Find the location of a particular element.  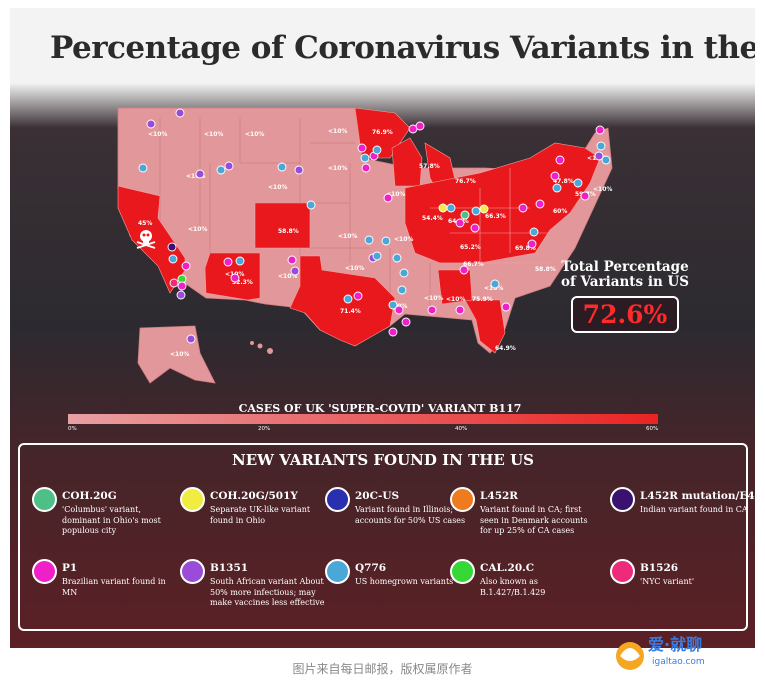

variant-name: P1 is located at coordinates (70, 568).